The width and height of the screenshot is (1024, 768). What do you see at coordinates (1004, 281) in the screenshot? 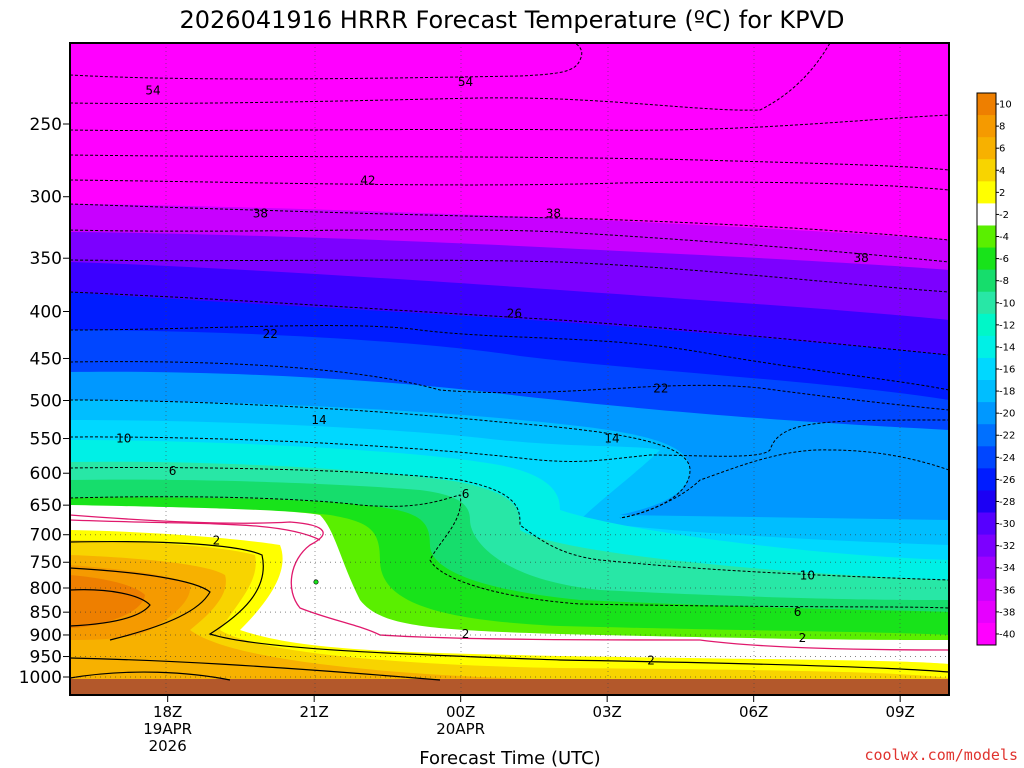
I see `colorbar-label: -8` at bounding box center [1004, 281].